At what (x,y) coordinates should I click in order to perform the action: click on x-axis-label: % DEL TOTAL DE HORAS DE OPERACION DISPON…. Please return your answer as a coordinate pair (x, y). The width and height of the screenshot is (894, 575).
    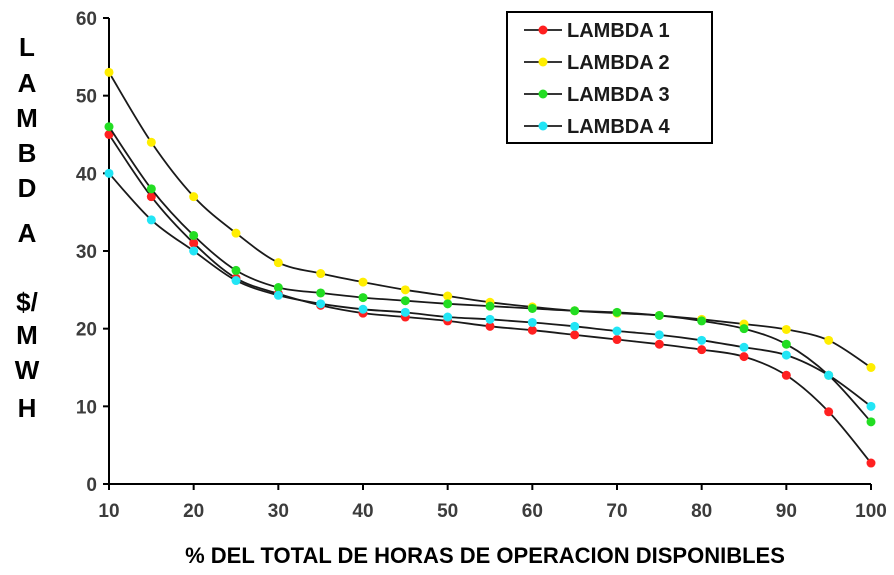
    Looking at the image, I should click on (485, 555).